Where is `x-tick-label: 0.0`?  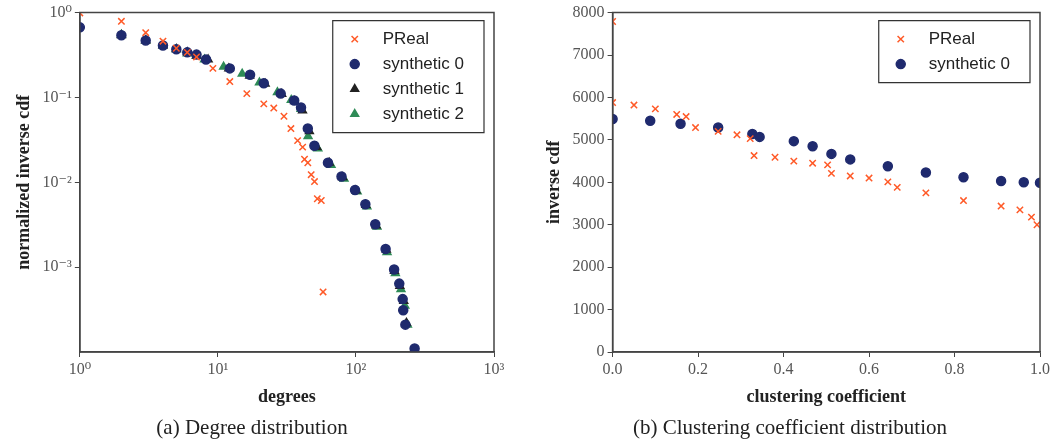 x-tick-label: 0.0 is located at coordinates (612, 368).